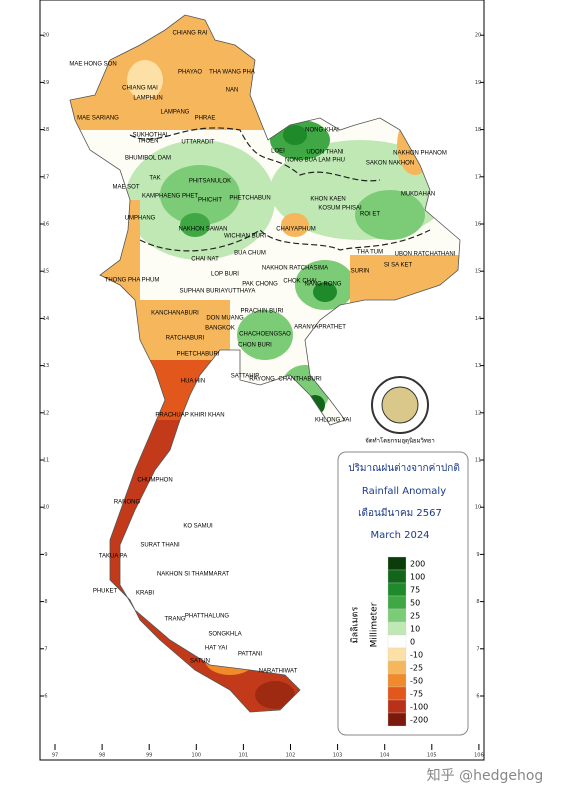 The height and width of the screenshot is (807, 566). Describe the element at coordinates (296, 230) in the screenshot. I see `place-label: CHAIYAPHUM` at that location.